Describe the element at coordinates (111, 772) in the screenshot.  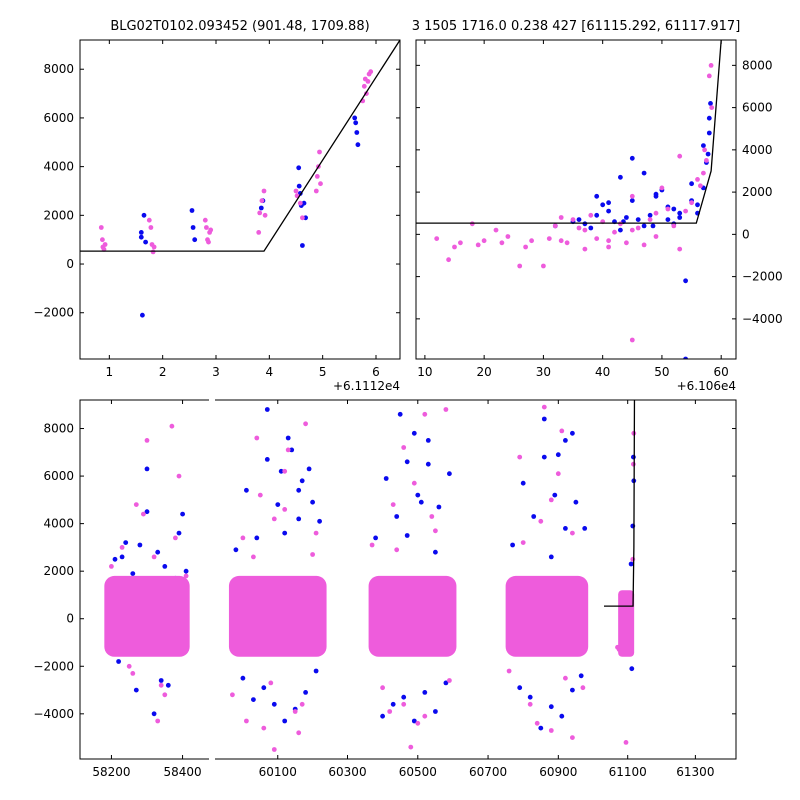
I see `x-tick-label: 58200` at that location.